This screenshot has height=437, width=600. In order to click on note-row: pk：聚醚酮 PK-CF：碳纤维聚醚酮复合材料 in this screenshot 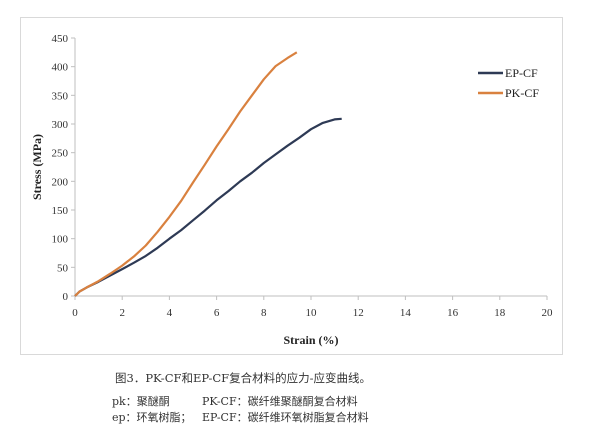, I will do `click(240, 402)`.